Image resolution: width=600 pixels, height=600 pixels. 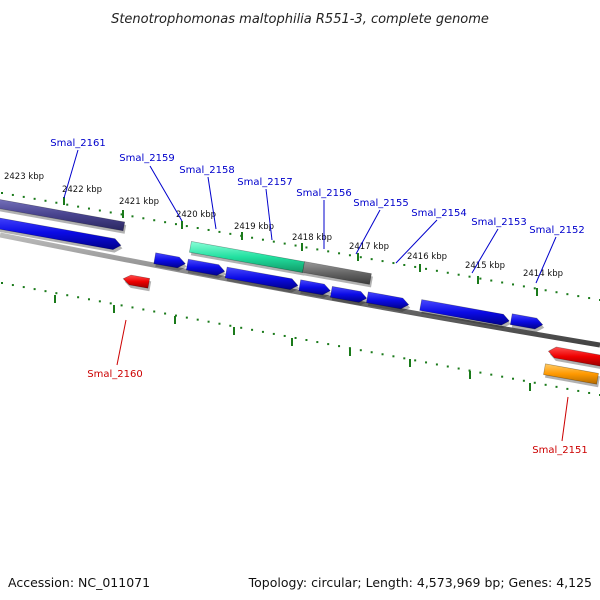 I want to click on gene-label: Smal_2156, so click(x=323, y=193).